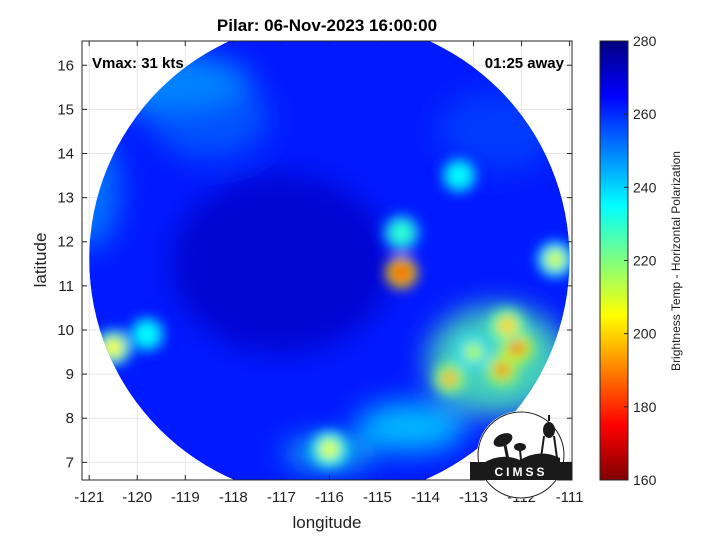 The height and width of the screenshot is (540, 720). I want to click on y-tick-label: 12, so click(65, 242).